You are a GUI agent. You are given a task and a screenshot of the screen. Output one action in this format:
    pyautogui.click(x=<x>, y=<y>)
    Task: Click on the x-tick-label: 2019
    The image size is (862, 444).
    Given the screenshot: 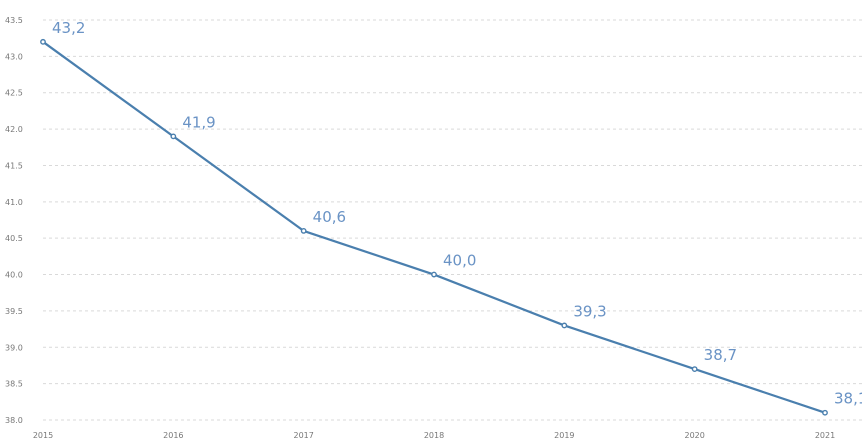 What is the action you would take?
    pyautogui.click(x=564, y=435)
    